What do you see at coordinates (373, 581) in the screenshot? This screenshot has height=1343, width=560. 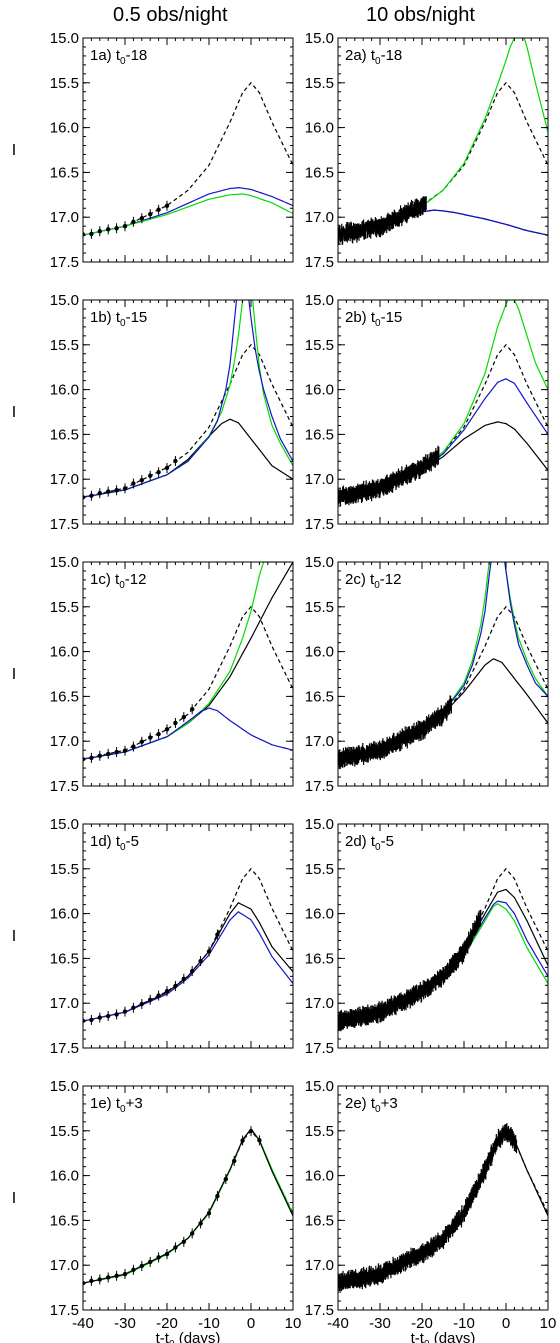 I see `panel-label: 2c) t0-12` at bounding box center [373, 581].